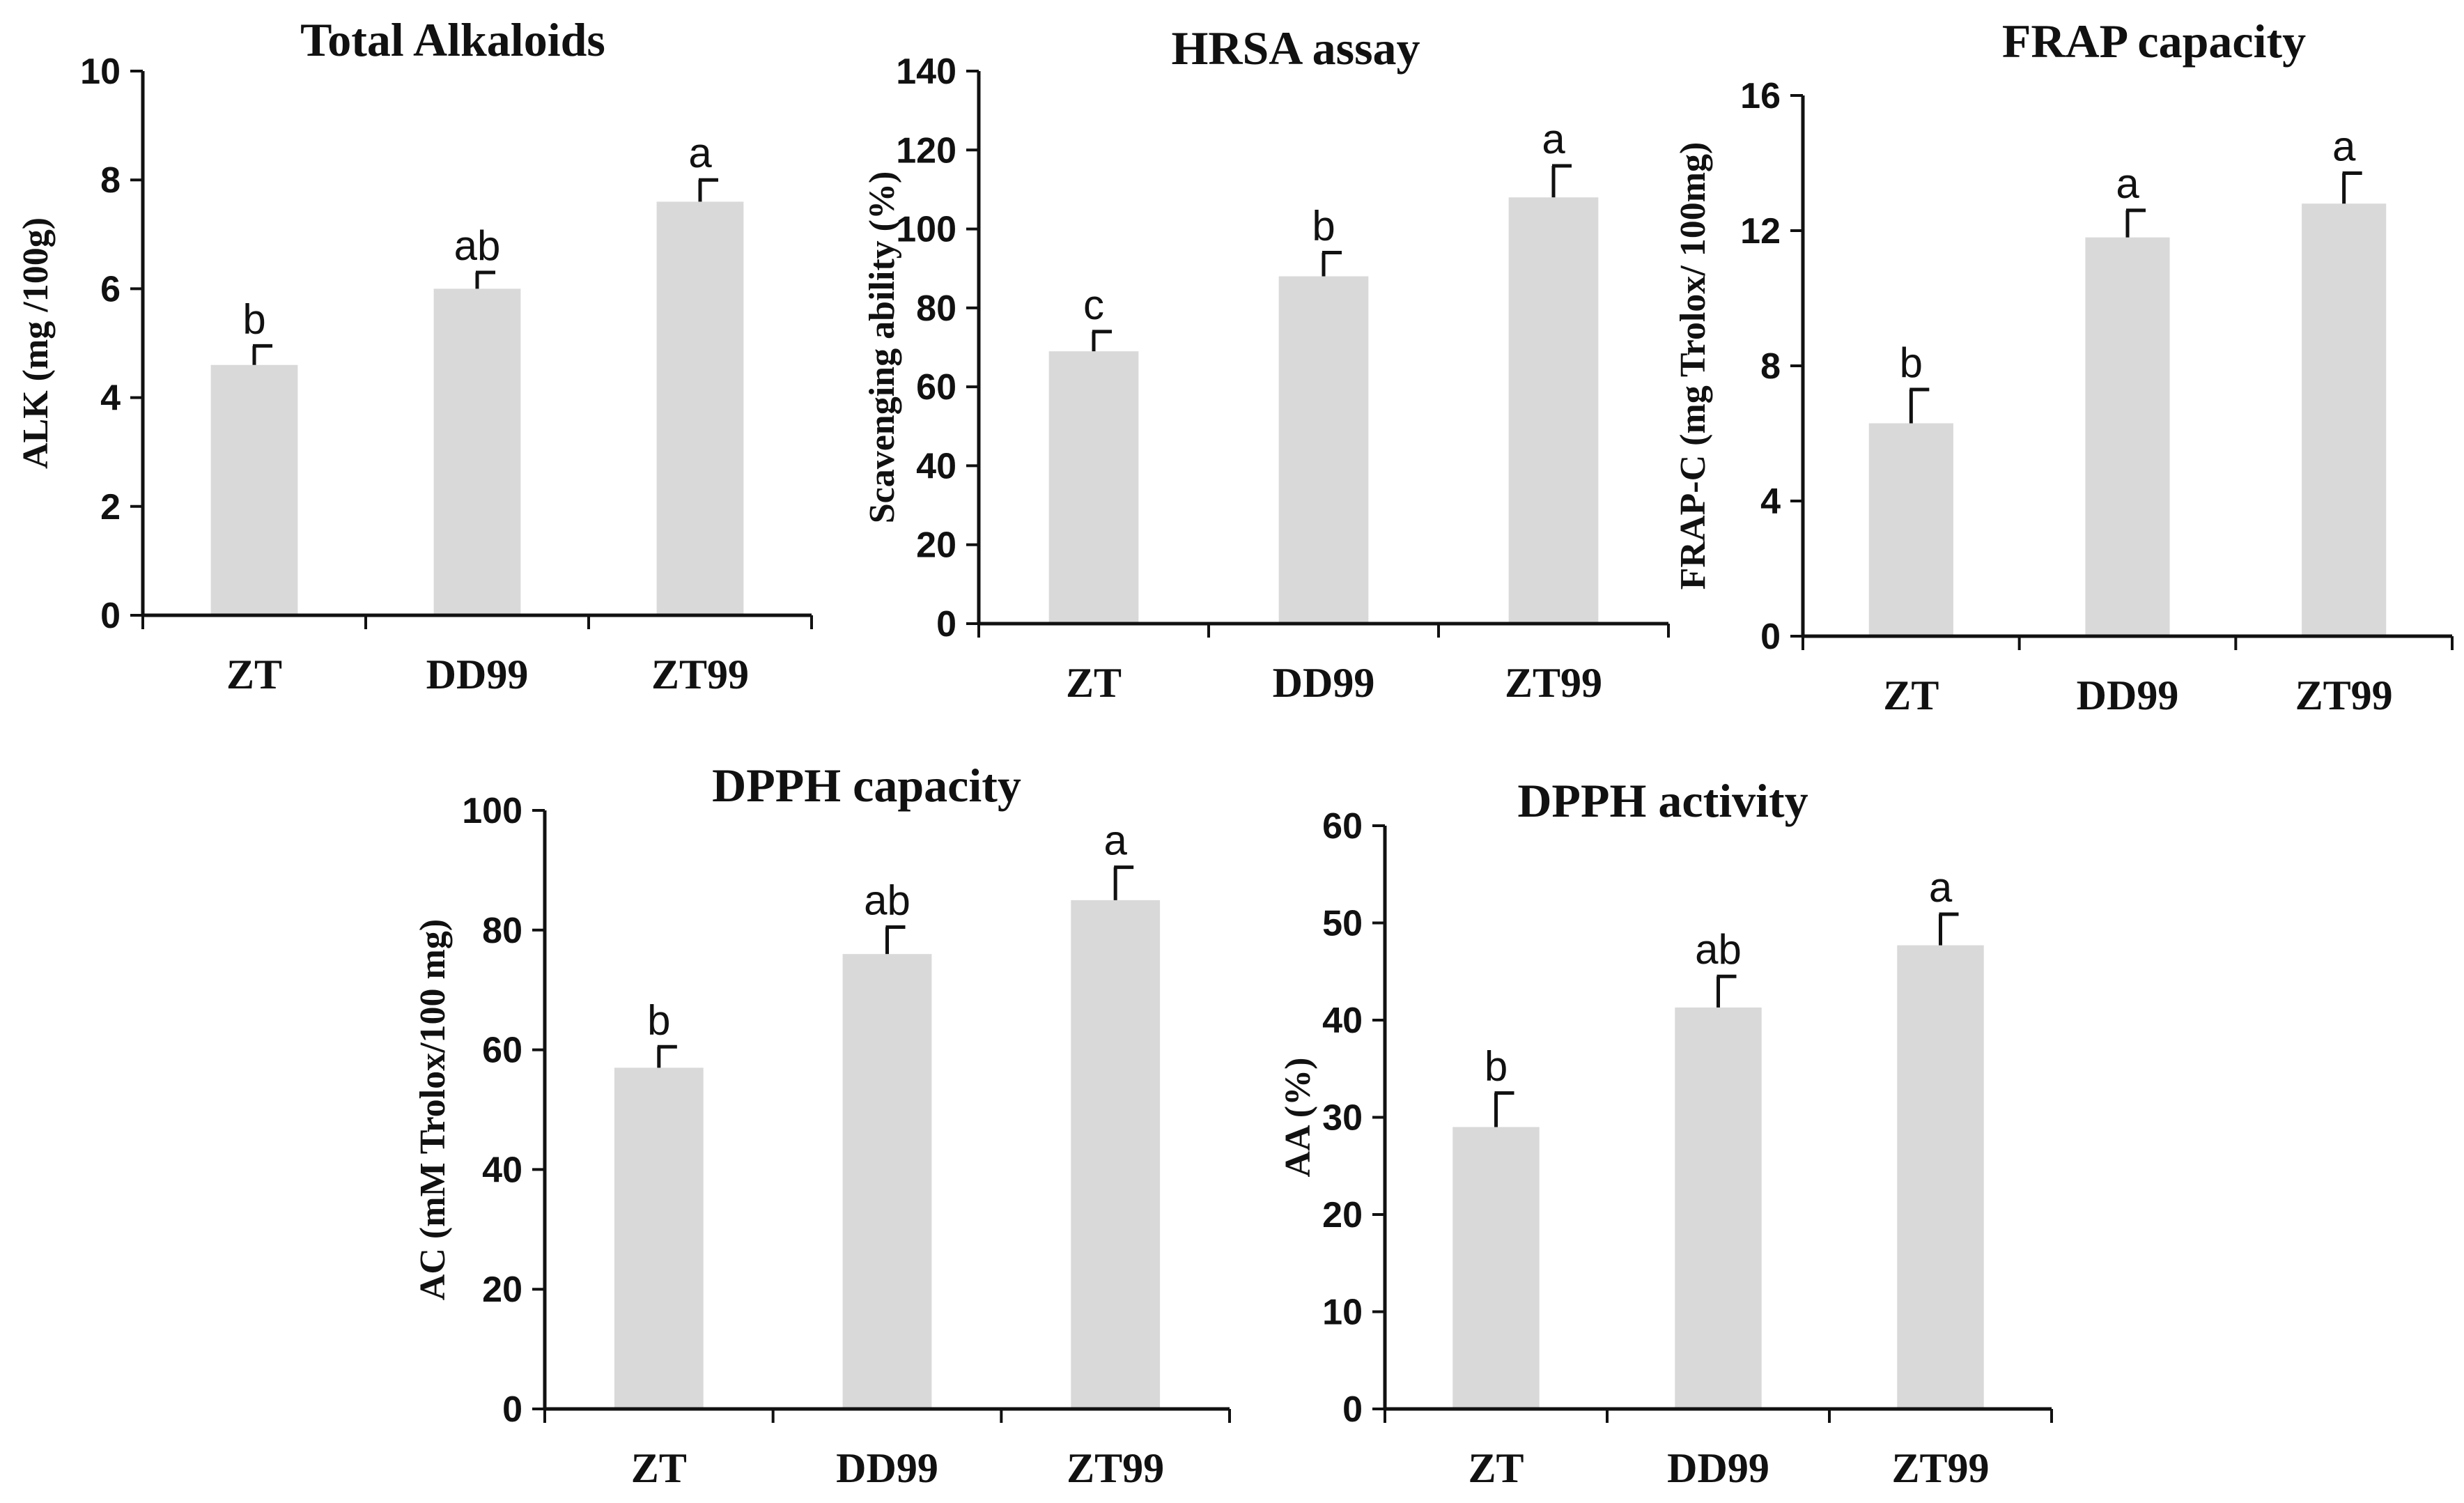  I want to click on chart-title: DPPH activity, so click(1662, 800).